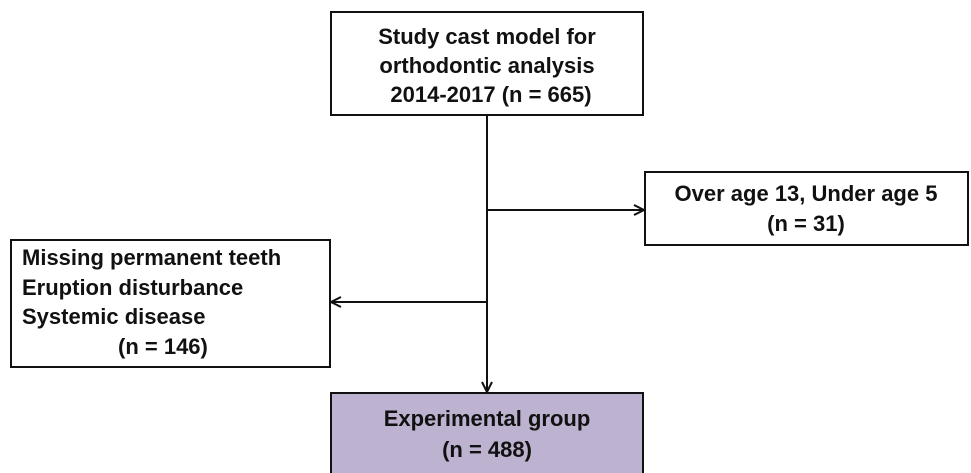 The image size is (971, 473). Describe the element at coordinates (132, 287) in the screenshot. I see `box-text: Eruption disturbance` at that location.